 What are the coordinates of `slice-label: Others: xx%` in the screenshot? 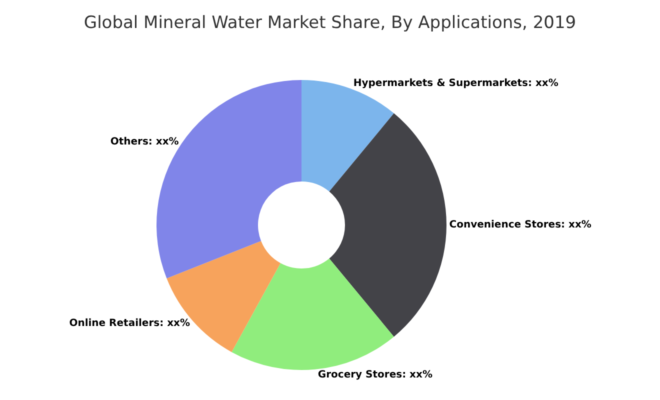 It's located at (144, 142).